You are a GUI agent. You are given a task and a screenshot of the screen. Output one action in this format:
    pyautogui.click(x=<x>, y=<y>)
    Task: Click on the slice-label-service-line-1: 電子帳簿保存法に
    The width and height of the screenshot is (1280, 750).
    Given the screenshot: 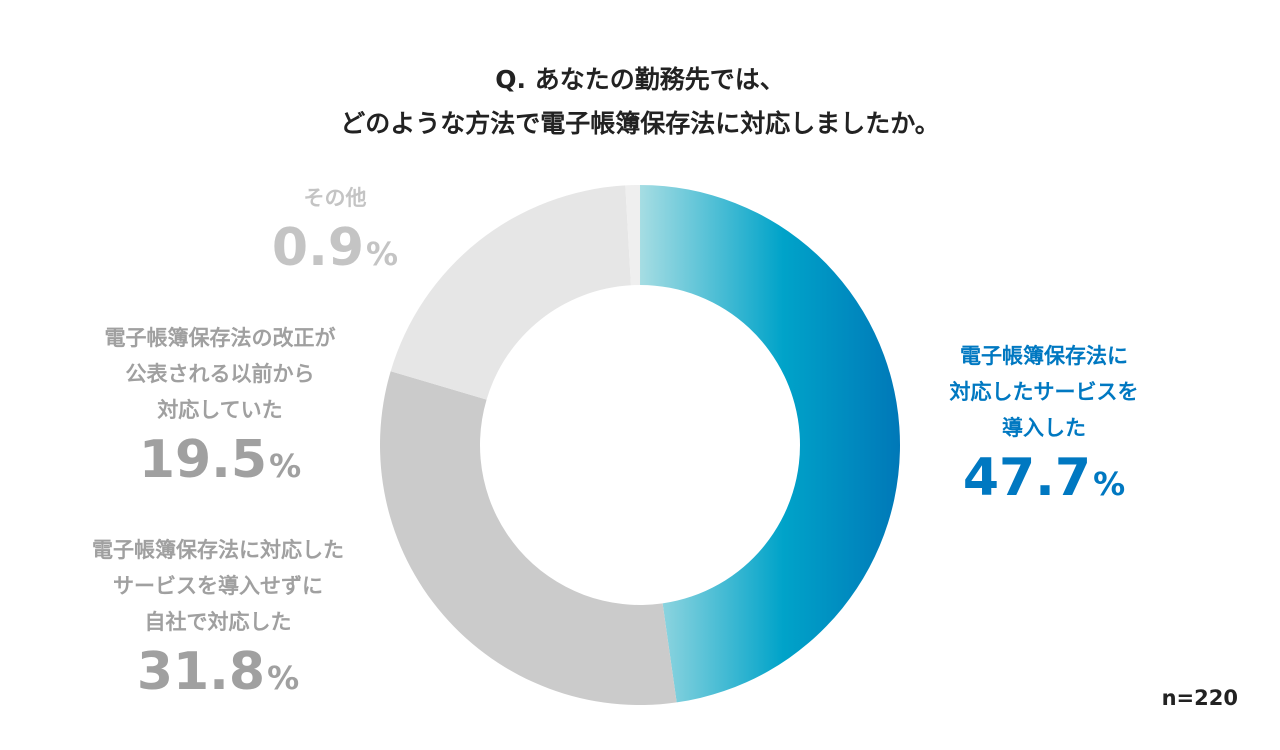 What is the action you would take?
    pyautogui.click(x=1044, y=356)
    